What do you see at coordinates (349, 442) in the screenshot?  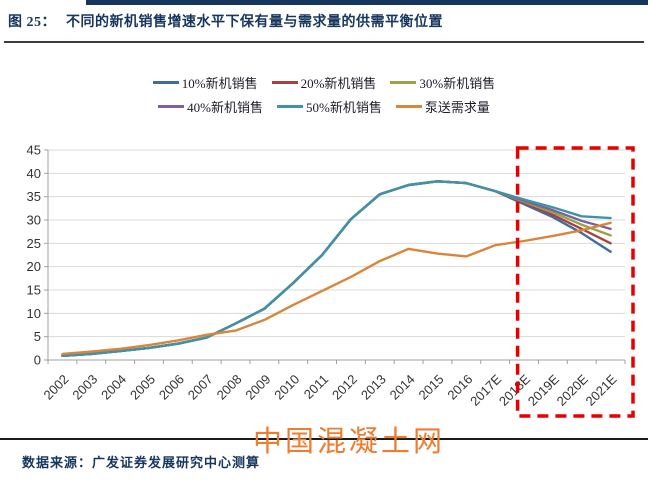 I see `watermark-text: 中国混凝土网` at bounding box center [349, 442].